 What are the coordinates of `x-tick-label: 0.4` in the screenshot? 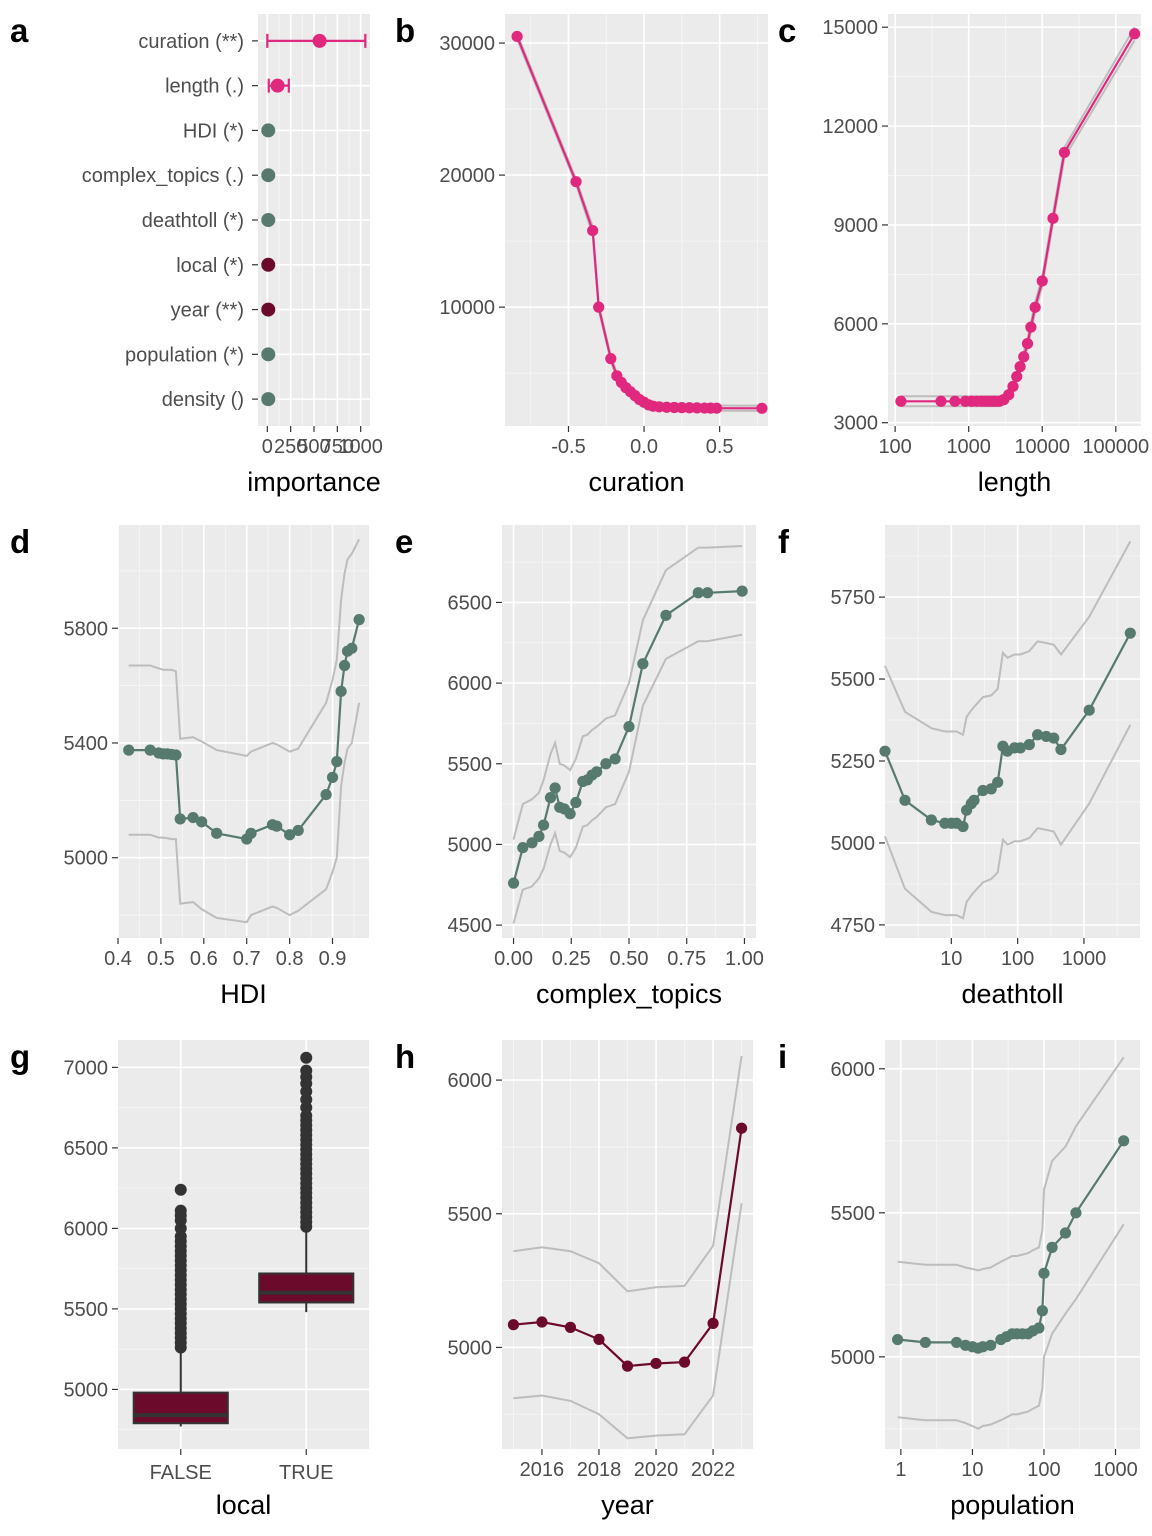 It's located at (118, 959).